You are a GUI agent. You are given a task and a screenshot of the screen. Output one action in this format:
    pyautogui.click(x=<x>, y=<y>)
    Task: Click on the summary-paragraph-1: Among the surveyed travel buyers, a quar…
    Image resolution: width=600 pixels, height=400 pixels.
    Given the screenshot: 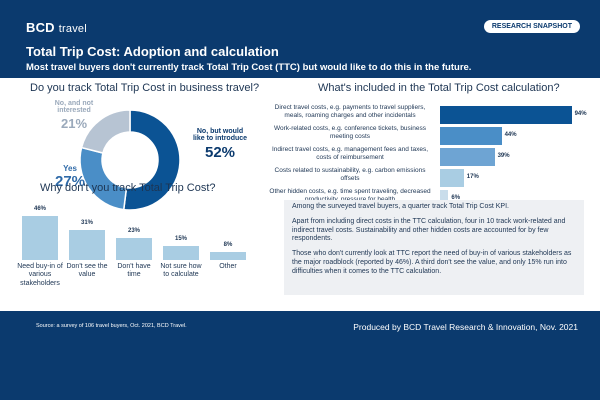 What is the action you would take?
    pyautogui.click(x=400, y=206)
    